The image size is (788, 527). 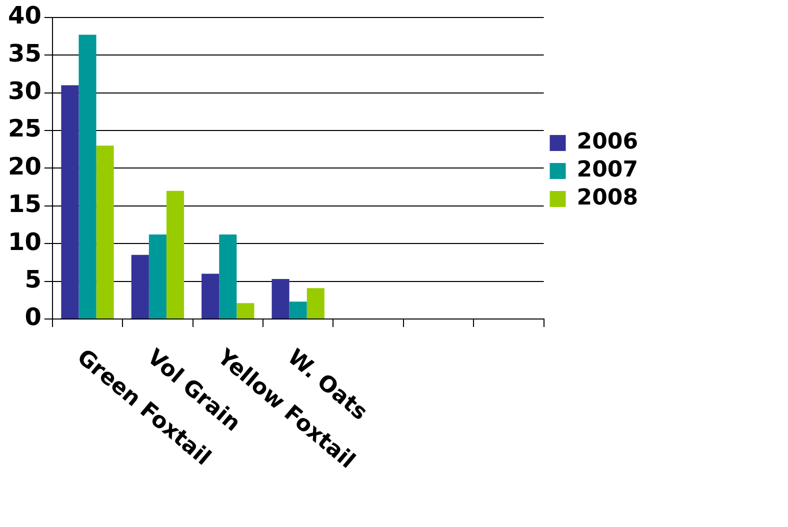 What do you see at coordinates (25, 242) in the screenshot?
I see `y-tick-label: 10` at bounding box center [25, 242].